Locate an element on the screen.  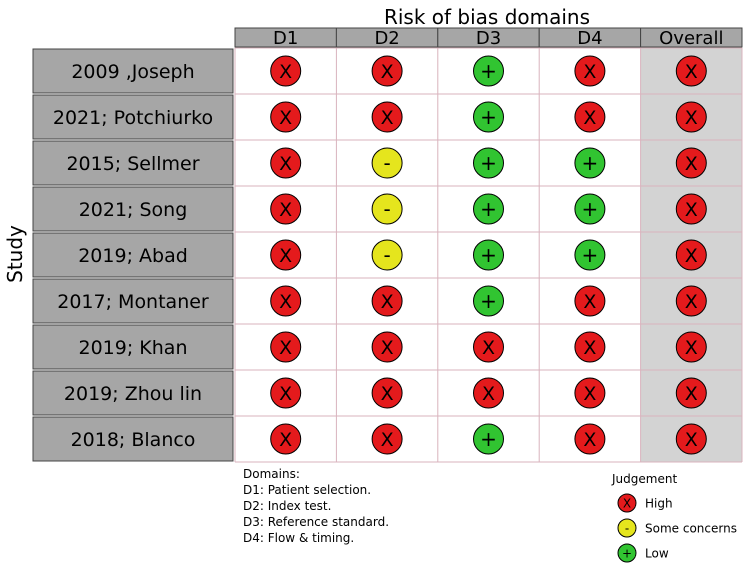
study-label: 2017; Montaner is located at coordinates (133, 302).